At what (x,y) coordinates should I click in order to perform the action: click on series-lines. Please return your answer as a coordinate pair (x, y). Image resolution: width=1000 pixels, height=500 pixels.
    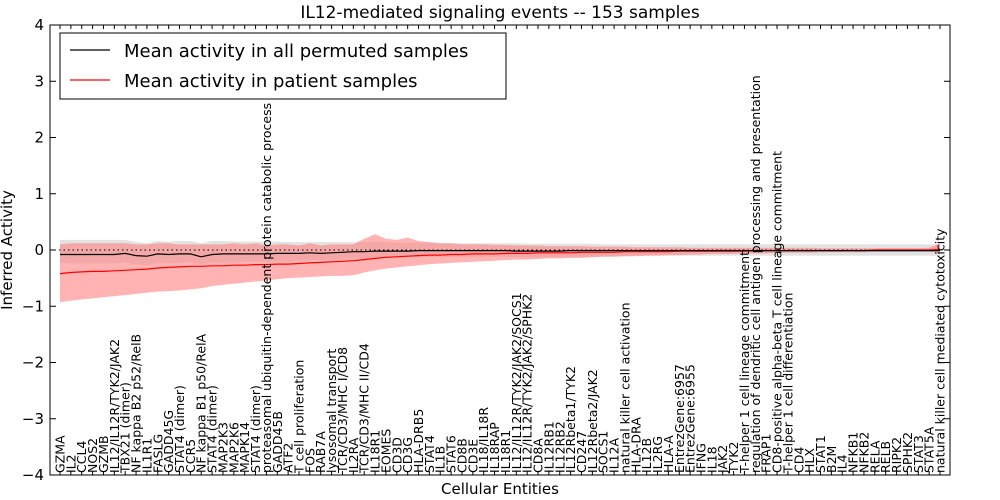
    Looking at the image, I should click on (500, 261).